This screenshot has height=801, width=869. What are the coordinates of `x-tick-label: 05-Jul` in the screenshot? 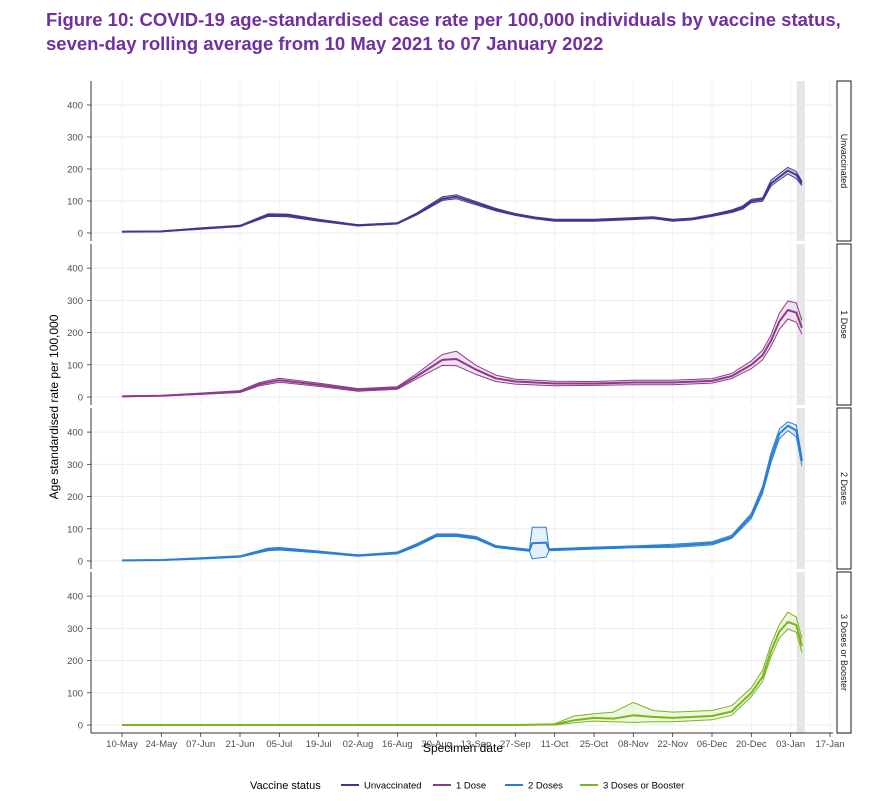 It's located at (279, 744).